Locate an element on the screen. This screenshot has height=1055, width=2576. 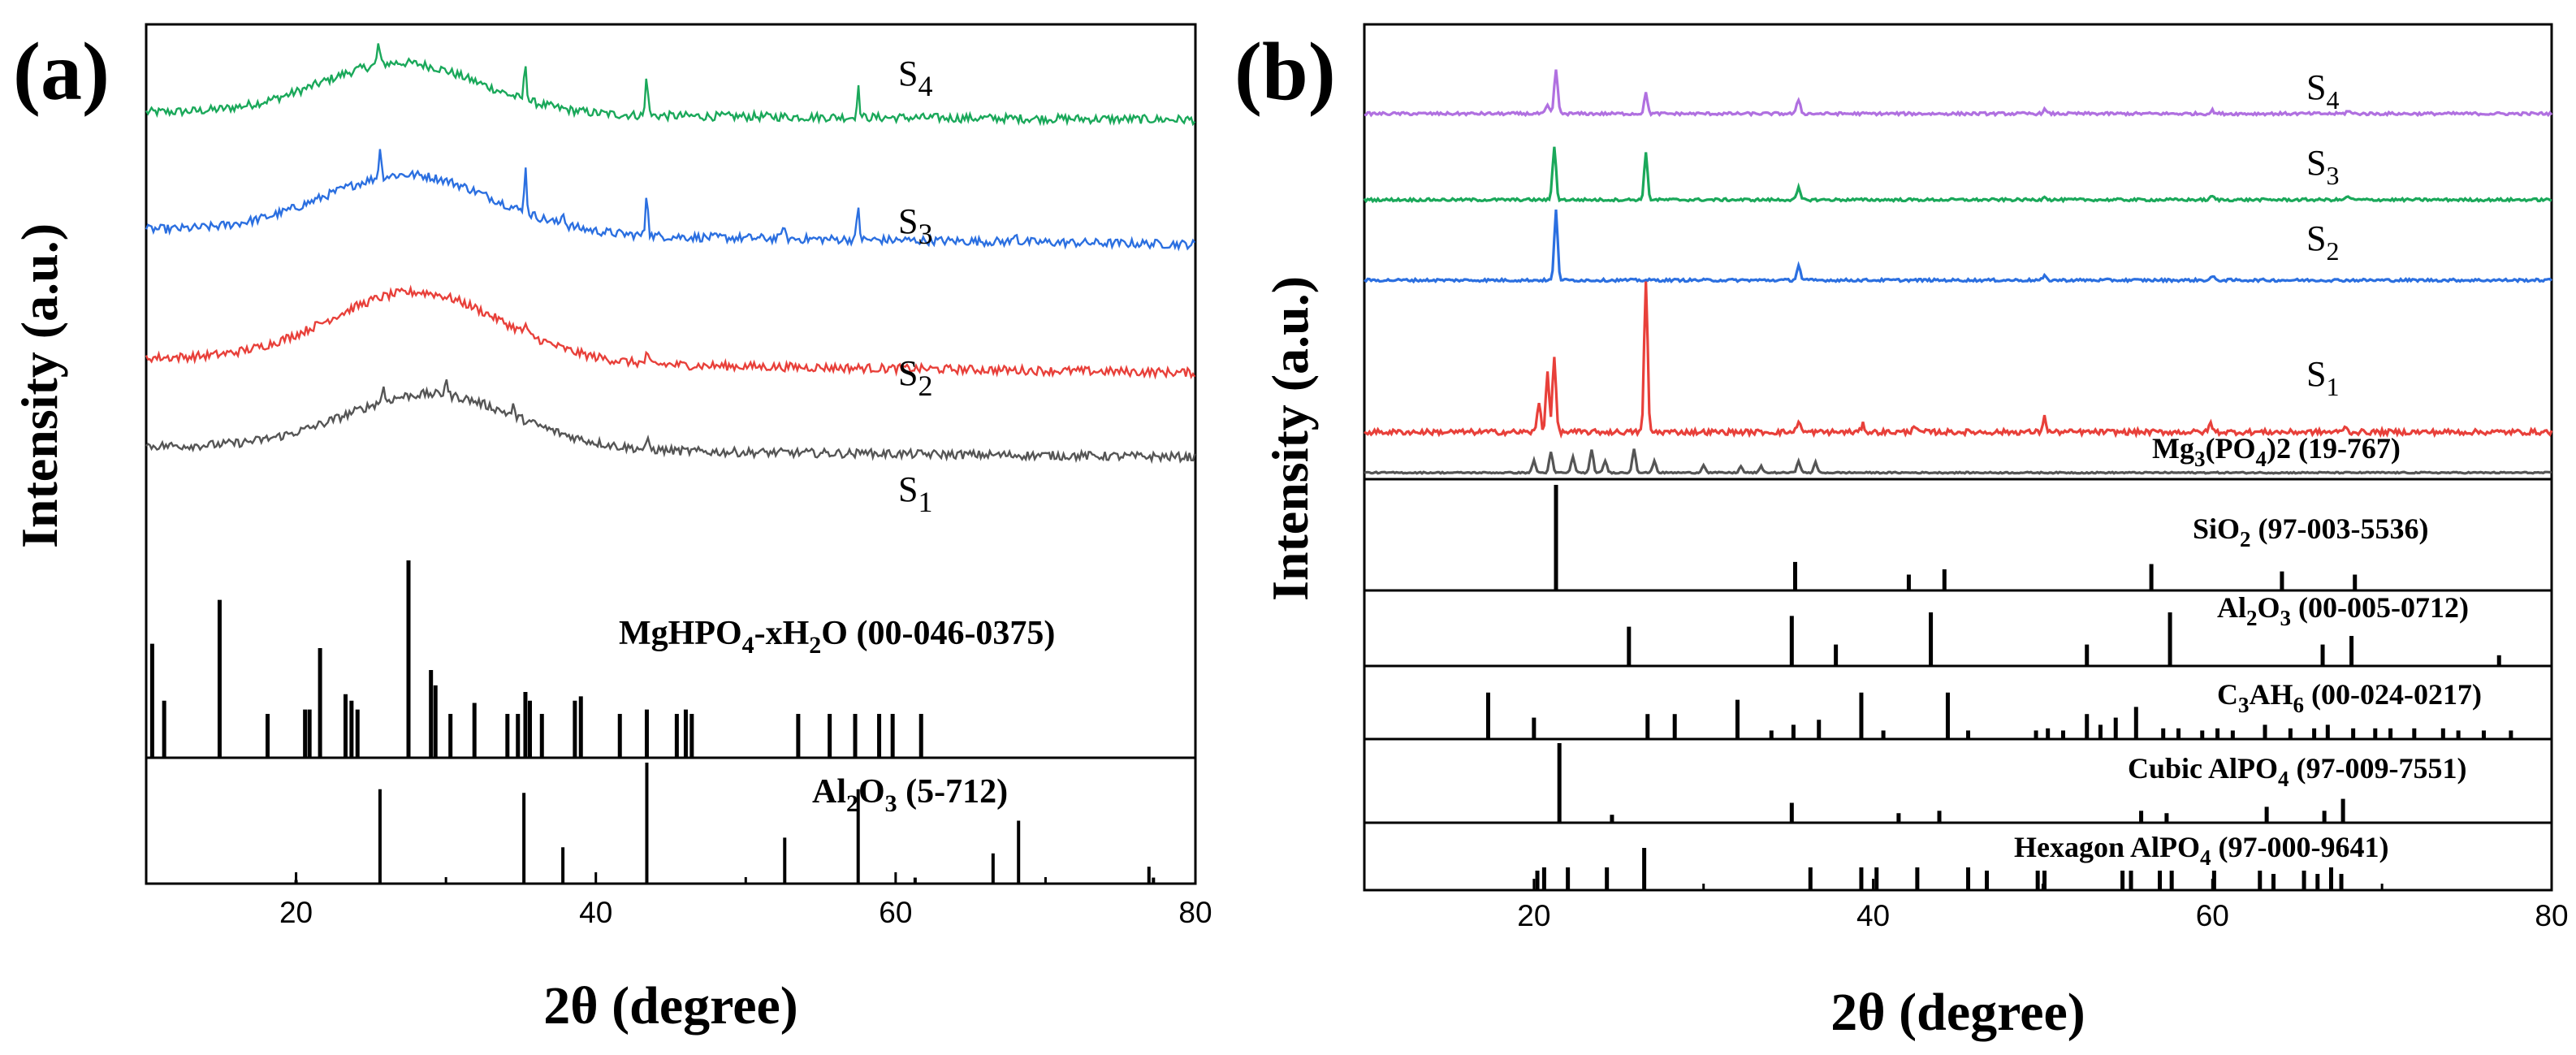
panel-b-ref-c3ah6: C3AH6 (00-024-0217) is located at coordinates (2350, 697).